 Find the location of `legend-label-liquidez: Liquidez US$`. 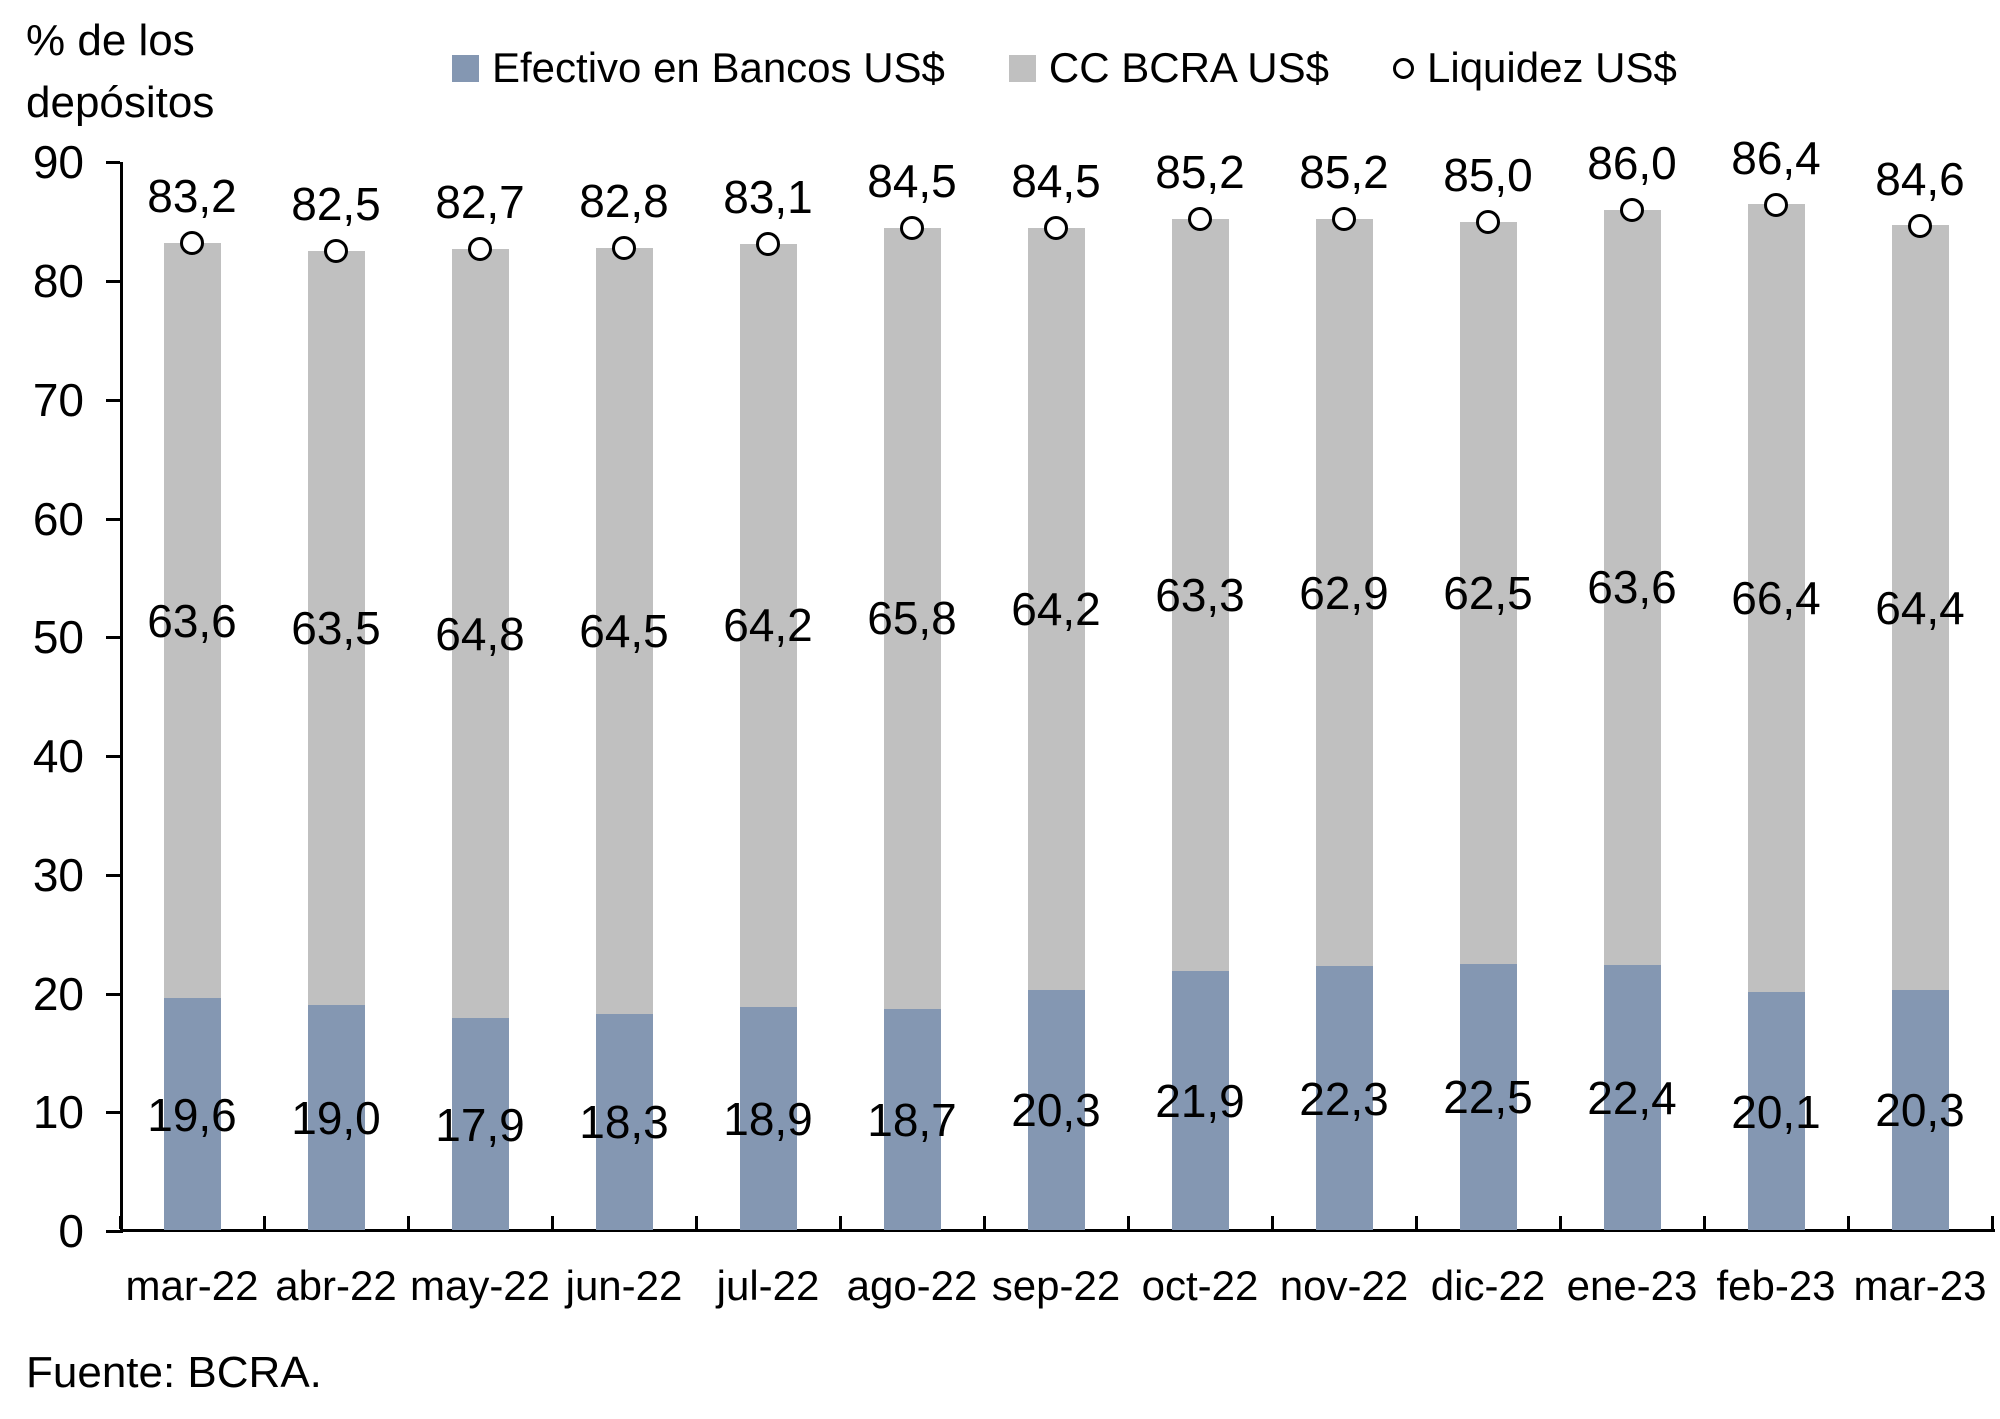

legend-label-liquidez: Liquidez US$ is located at coordinates (1552, 67).